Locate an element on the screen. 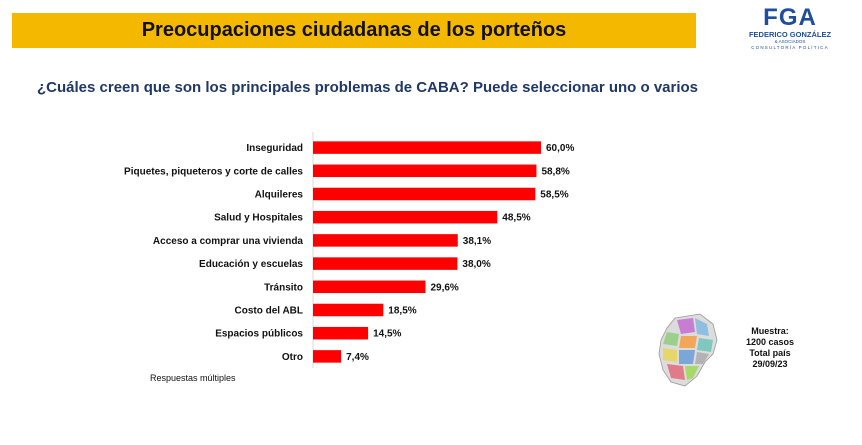  sample-date: 29/09/23 is located at coordinates (770, 364).